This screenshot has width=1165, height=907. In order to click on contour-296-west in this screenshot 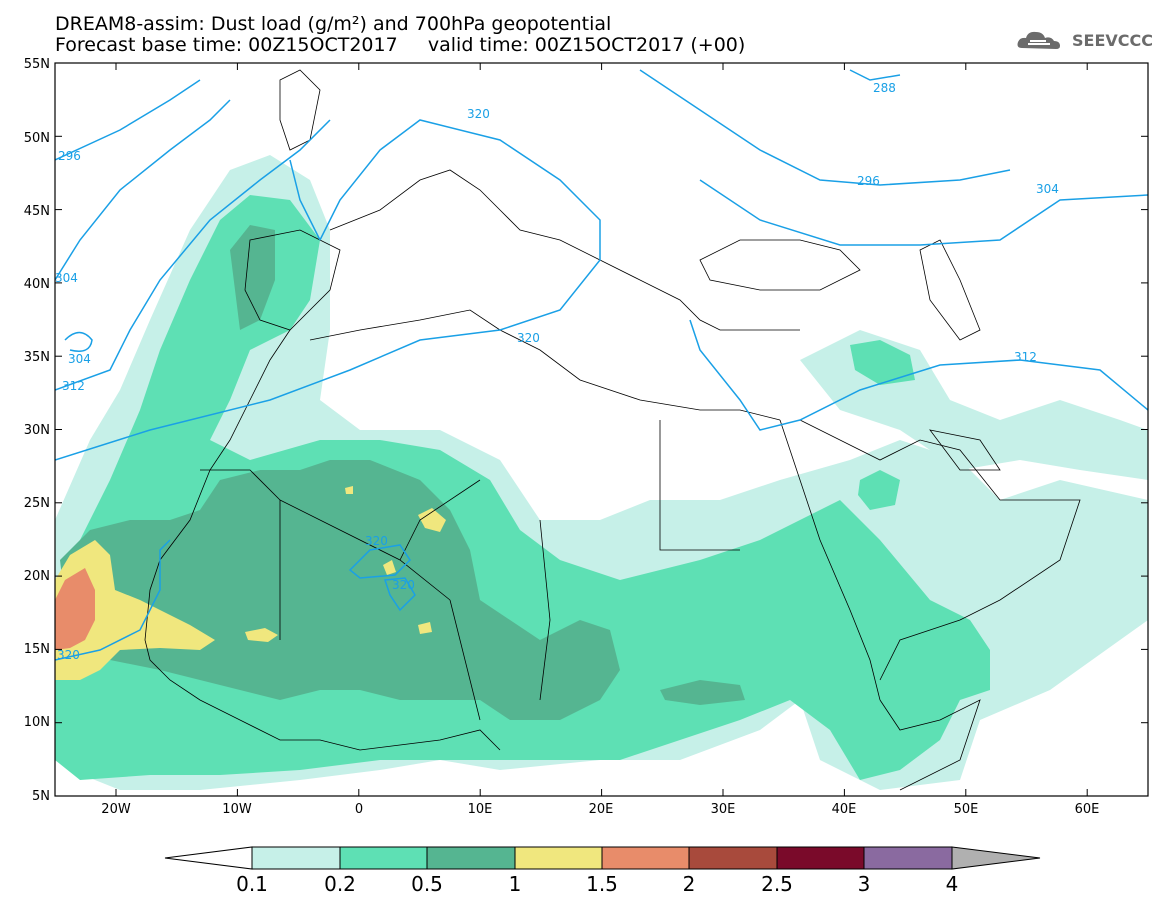, I will do `click(128, 120)`.